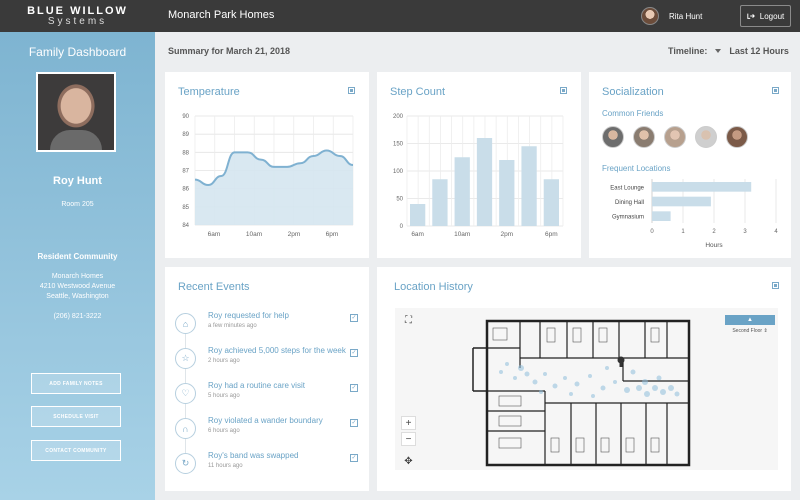 This screenshot has height=500, width=800. Describe the element at coordinates (185, 208) in the screenshot. I see `y-tick-label: 85` at that location.